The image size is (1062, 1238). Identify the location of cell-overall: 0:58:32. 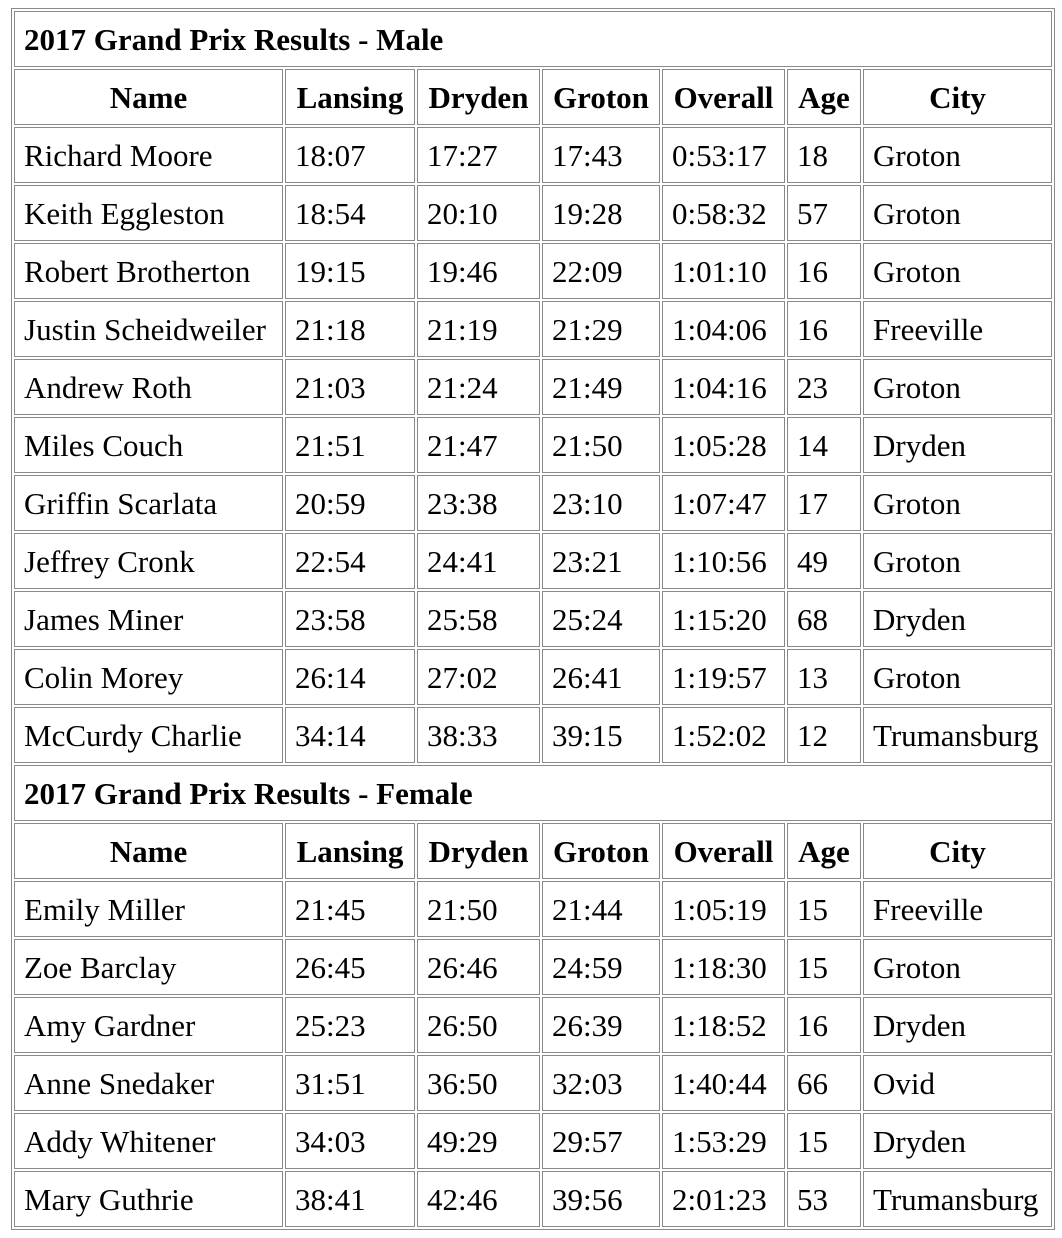
(723, 213).